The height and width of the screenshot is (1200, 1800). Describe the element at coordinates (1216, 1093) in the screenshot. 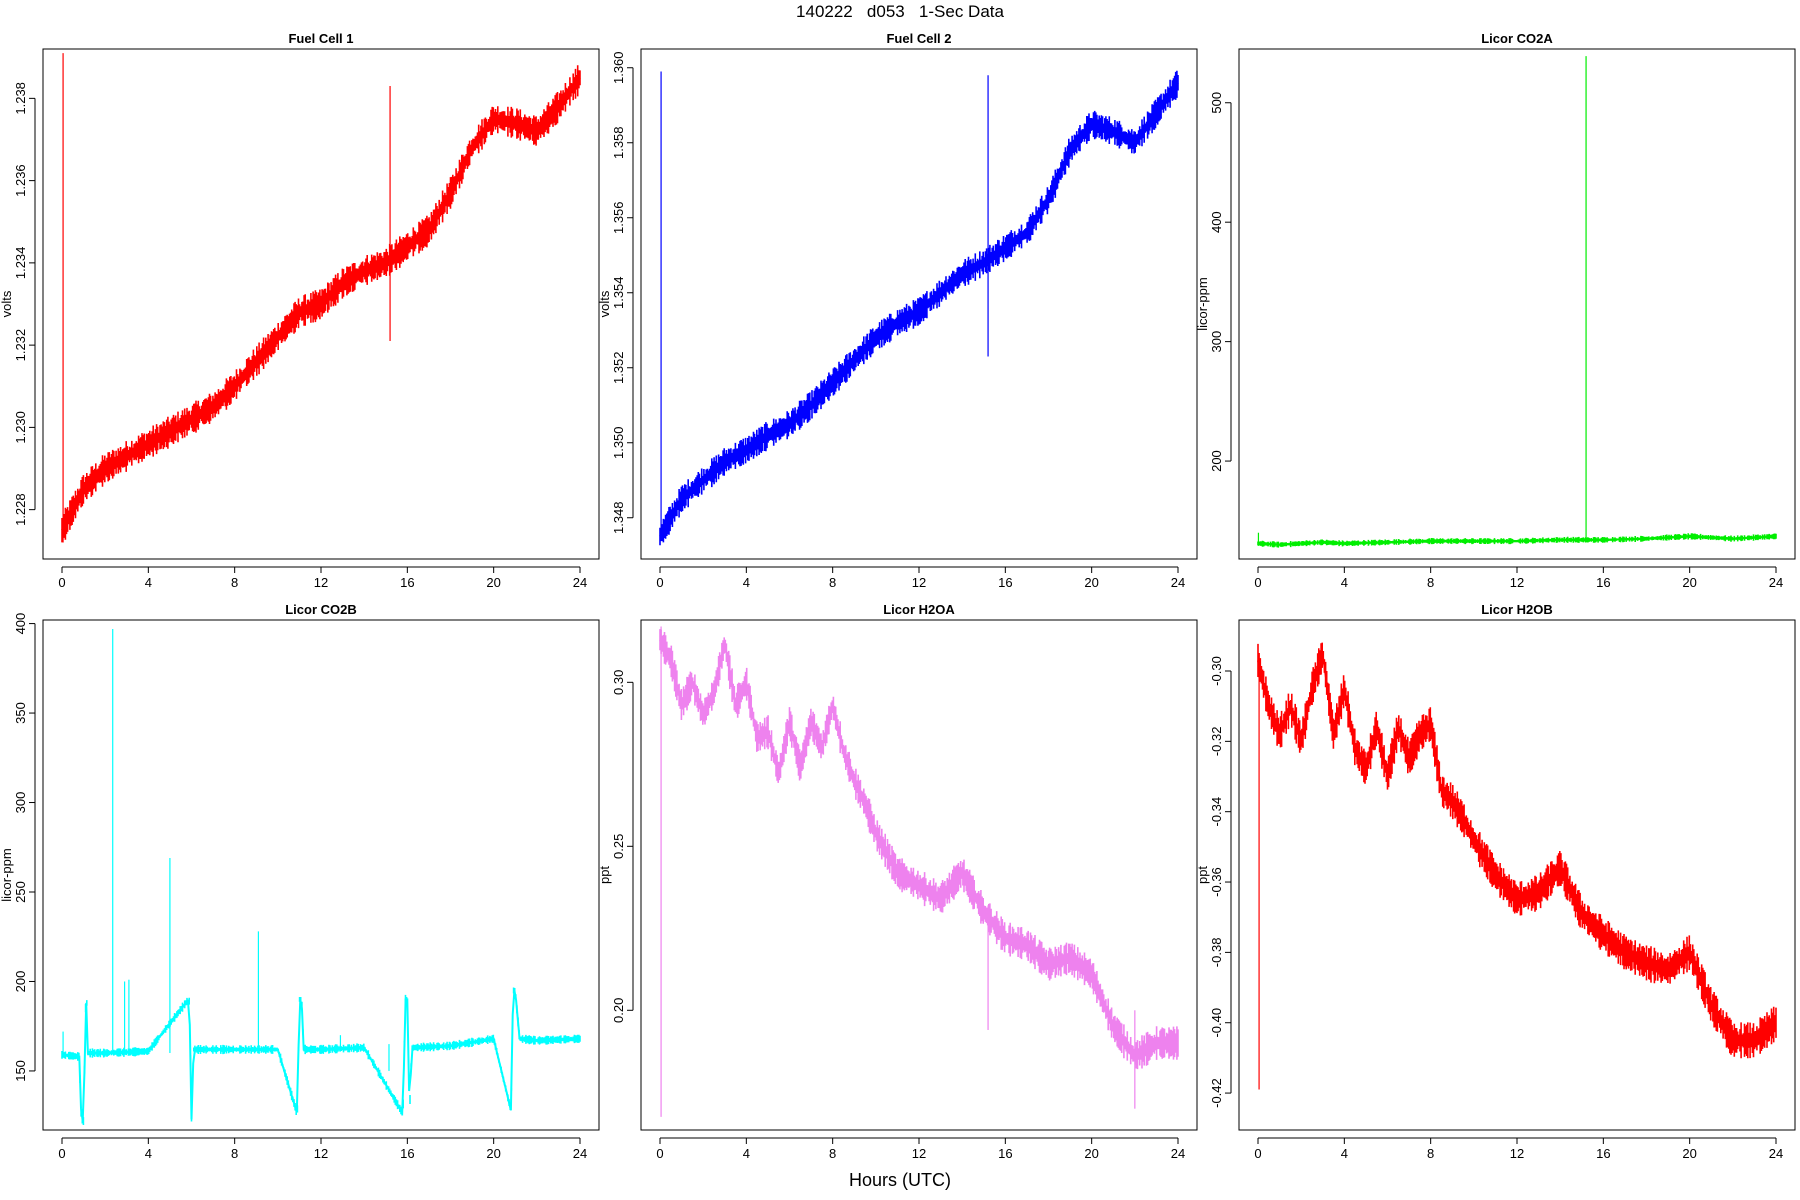

I see `y-tick-label: -0.42` at that location.